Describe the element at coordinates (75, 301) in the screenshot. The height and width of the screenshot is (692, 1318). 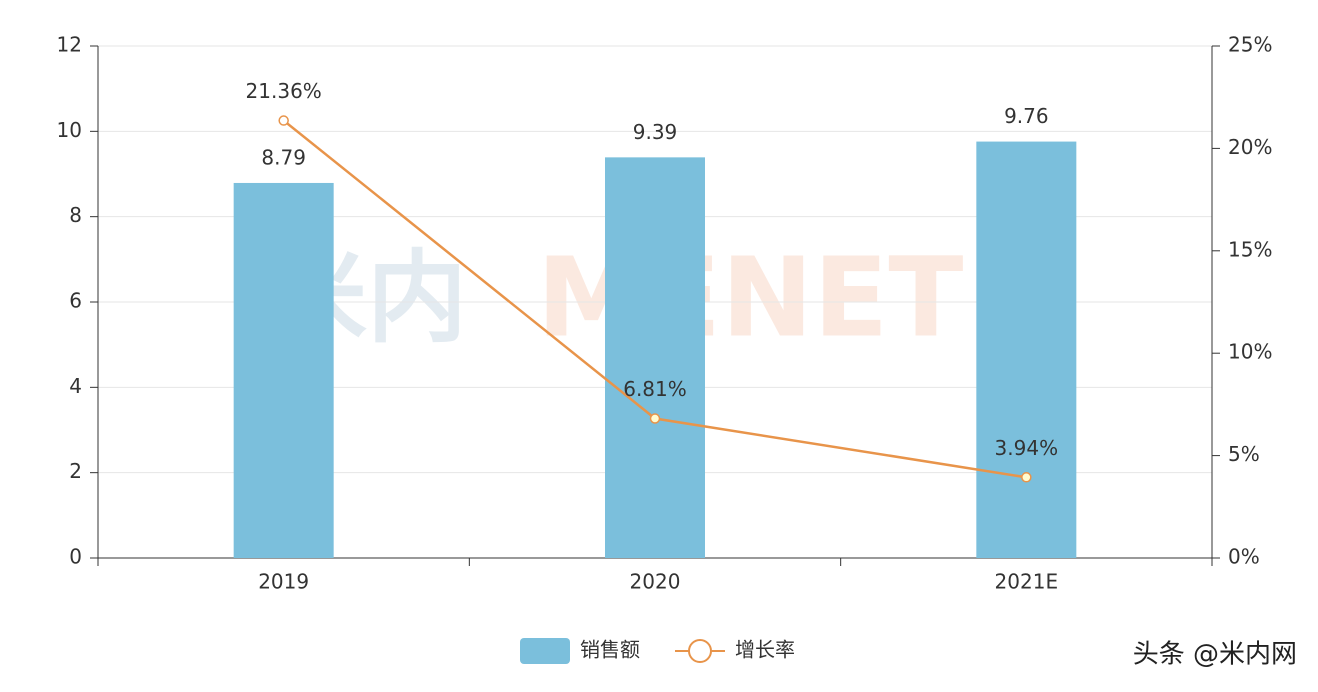
I see `y-tick-label: 6` at that location.